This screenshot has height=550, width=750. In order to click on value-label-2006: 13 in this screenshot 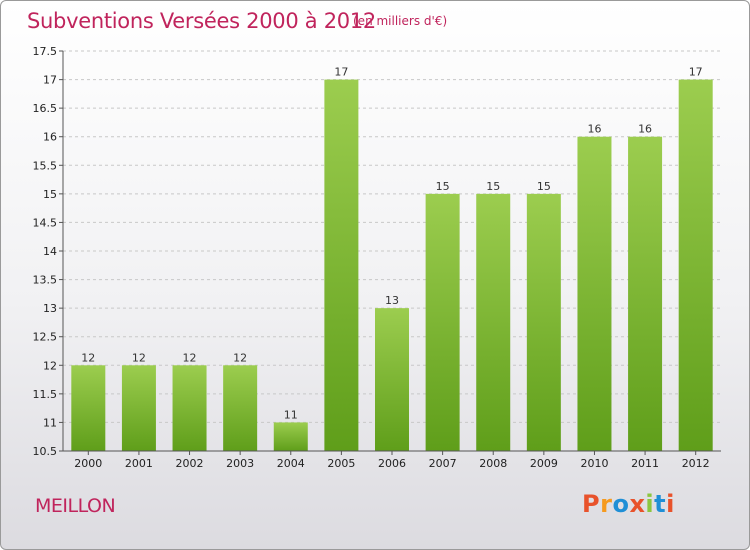, I will do `click(392, 300)`.